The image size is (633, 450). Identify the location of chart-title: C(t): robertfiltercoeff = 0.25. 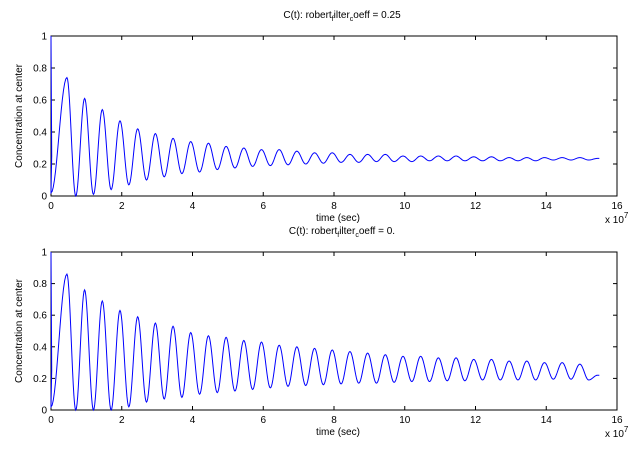
(342, 16).